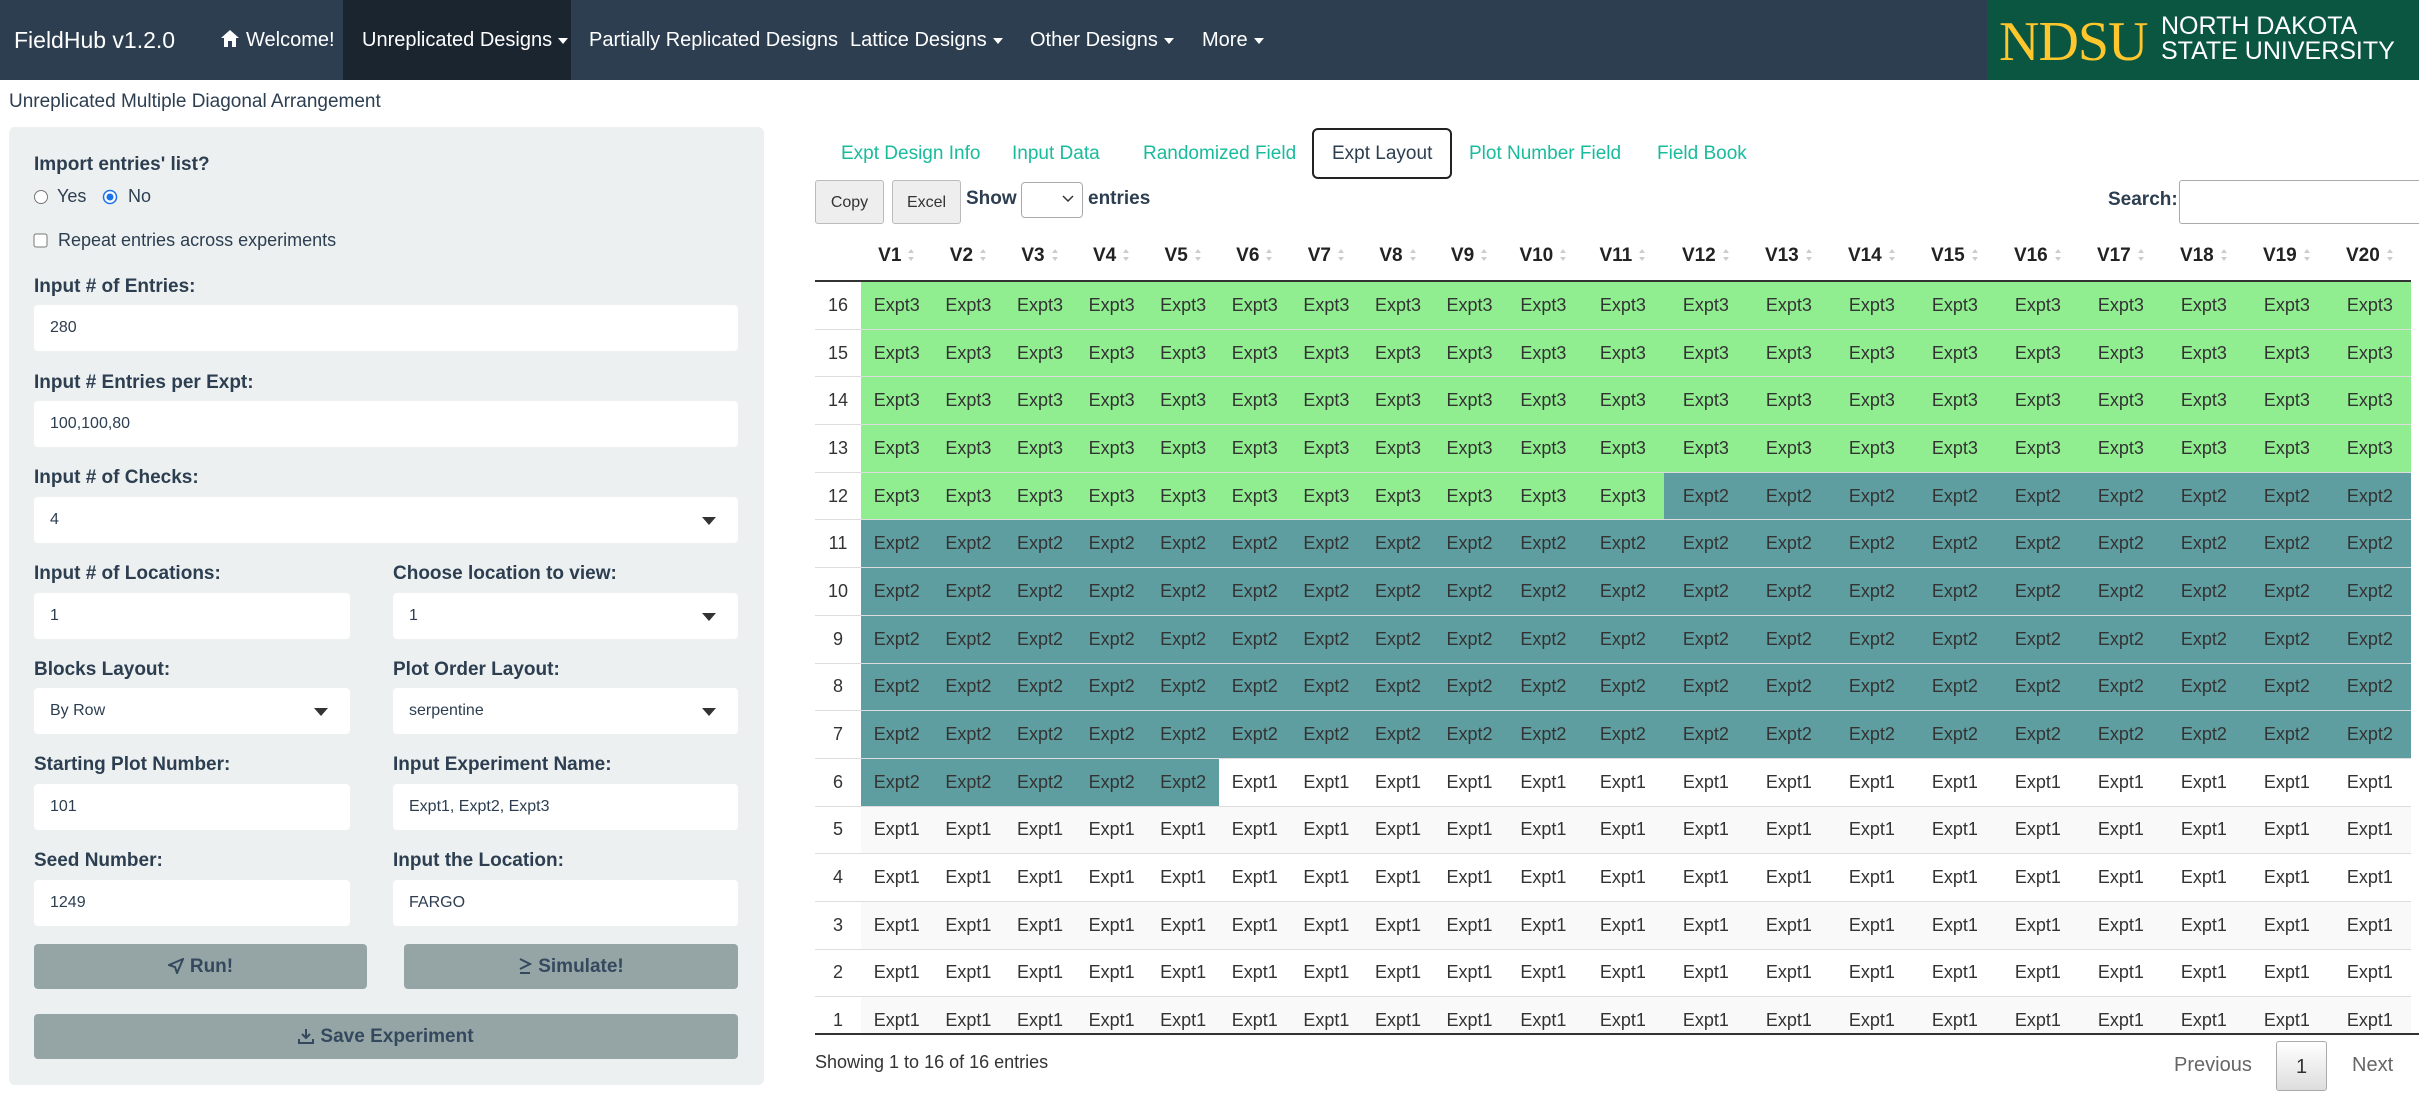 Image resolution: width=2419 pixels, height=1106 pixels. What do you see at coordinates (571, 966) in the screenshot?
I see `simulate-button: Simulate!` at bounding box center [571, 966].